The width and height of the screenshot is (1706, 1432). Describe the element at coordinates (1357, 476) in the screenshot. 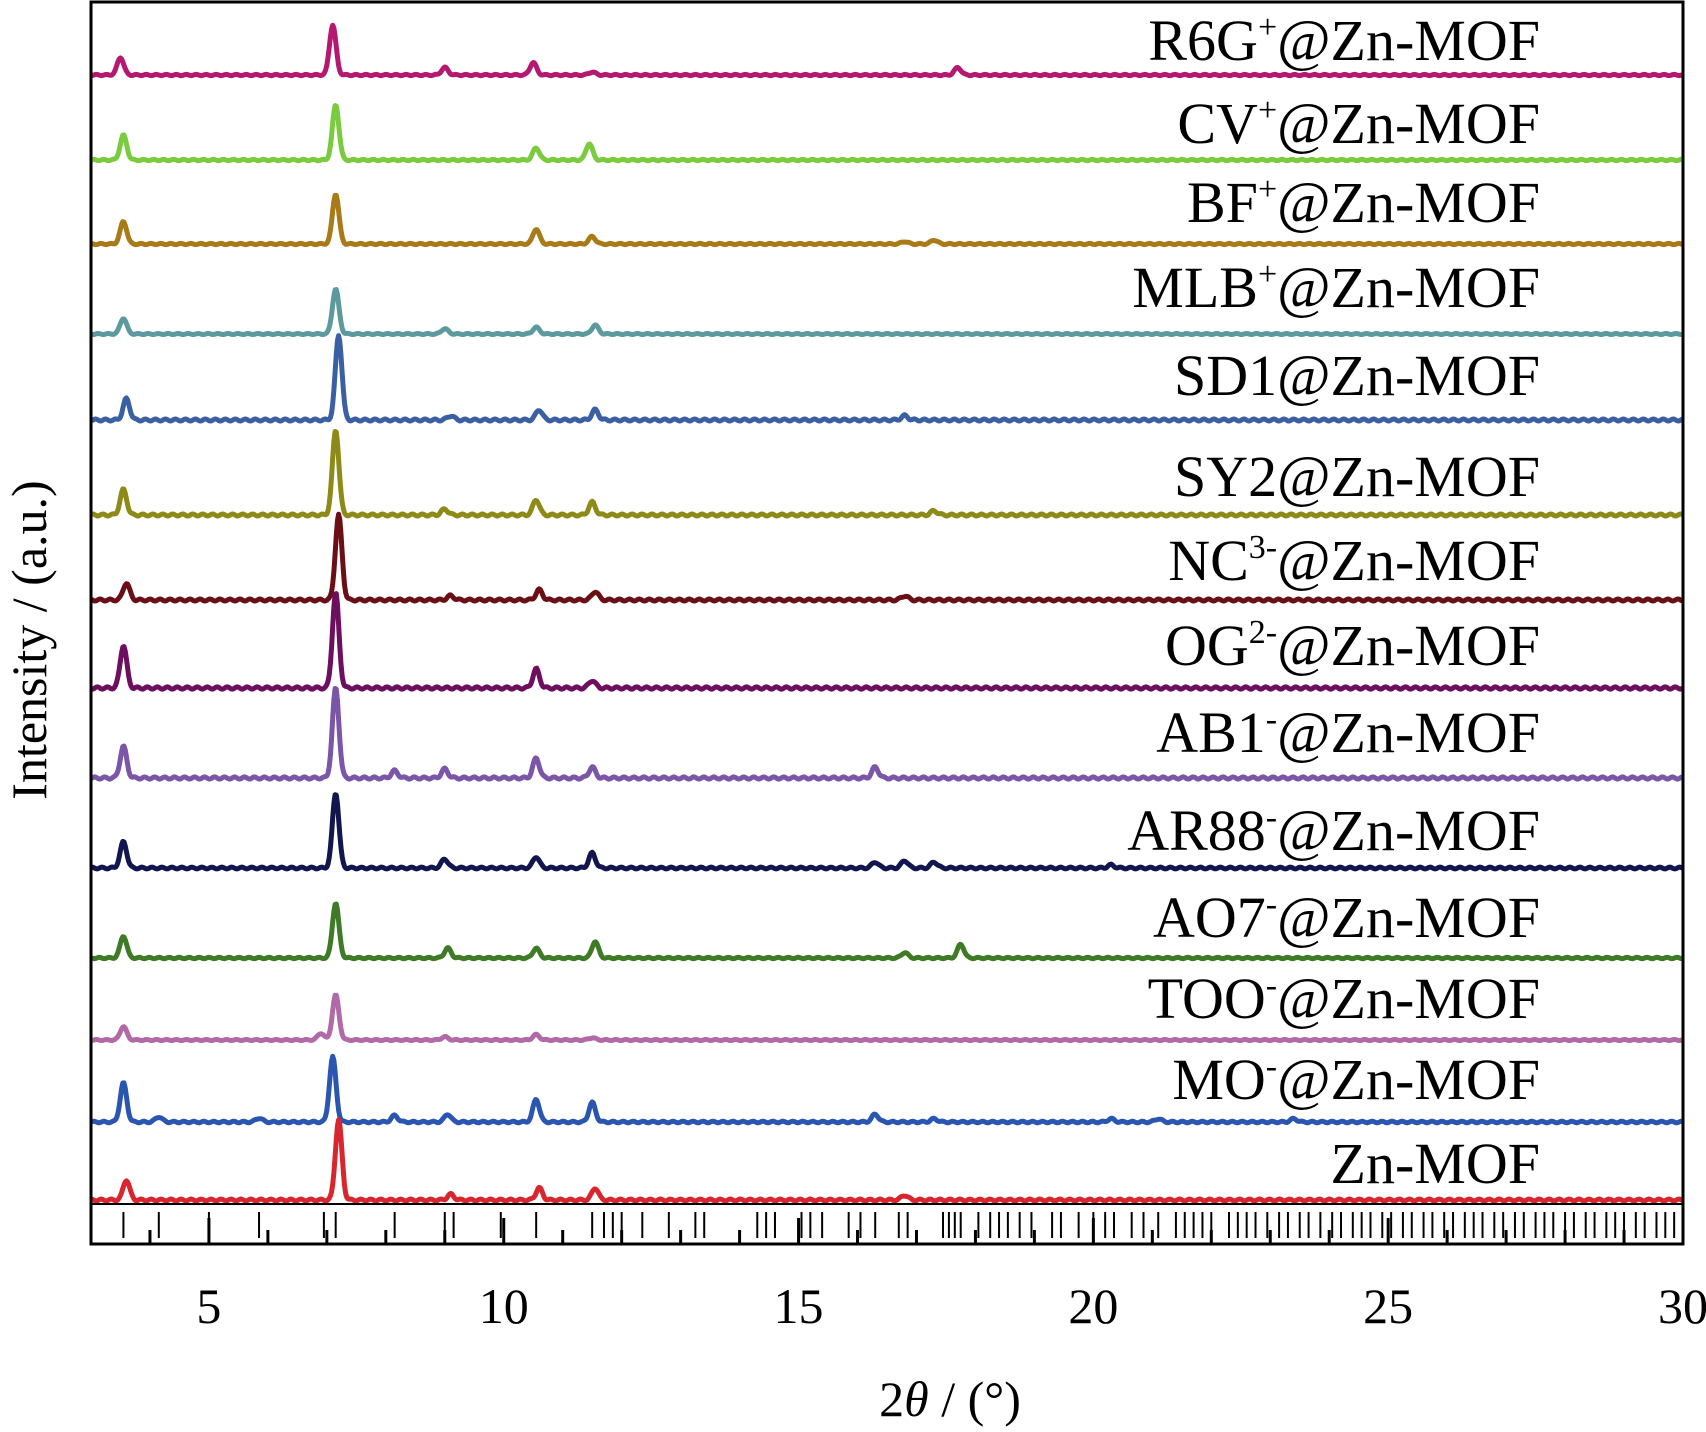

I see `series-label-sy2: SY2@Zn-MOF` at that location.